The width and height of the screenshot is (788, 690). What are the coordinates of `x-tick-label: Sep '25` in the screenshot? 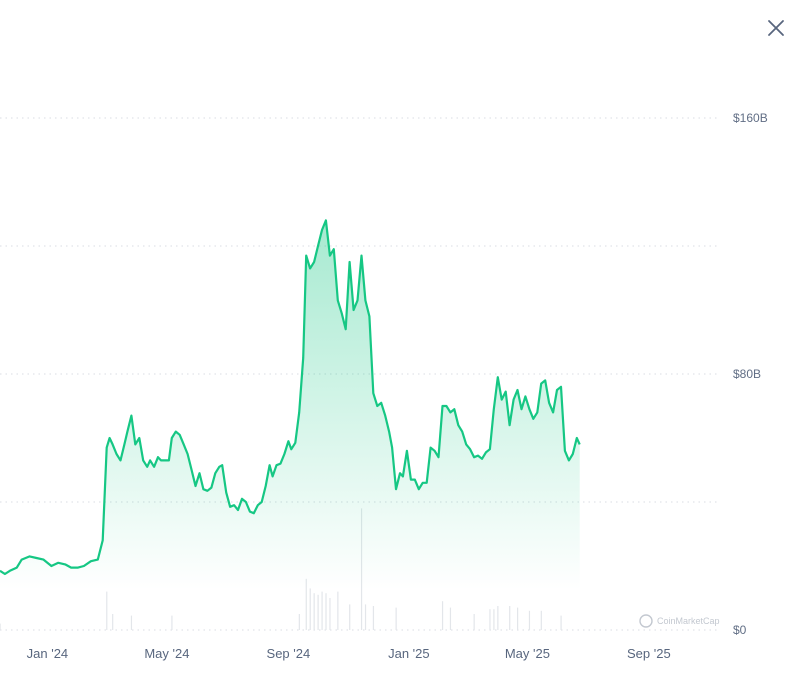 It's located at (649, 653).